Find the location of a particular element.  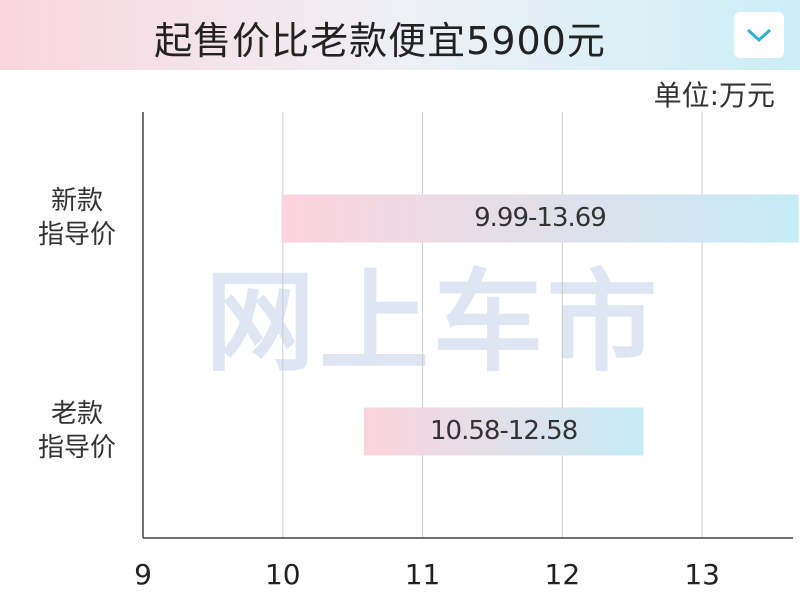

x-tick-label: 13 is located at coordinates (702, 574).